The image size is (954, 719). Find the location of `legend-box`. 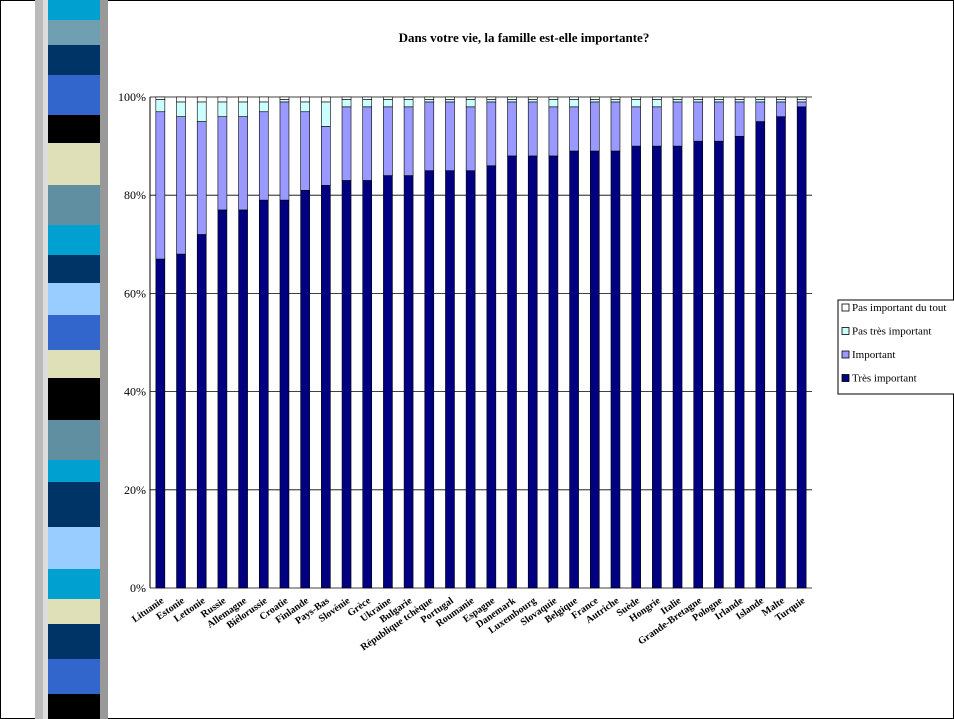

legend-box is located at coordinates (895, 347).